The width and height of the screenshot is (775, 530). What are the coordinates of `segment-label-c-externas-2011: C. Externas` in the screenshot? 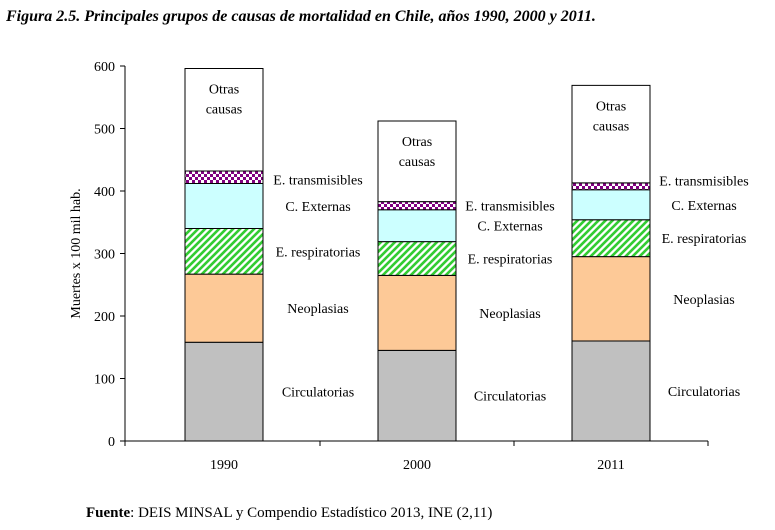 It's located at (703, 206).